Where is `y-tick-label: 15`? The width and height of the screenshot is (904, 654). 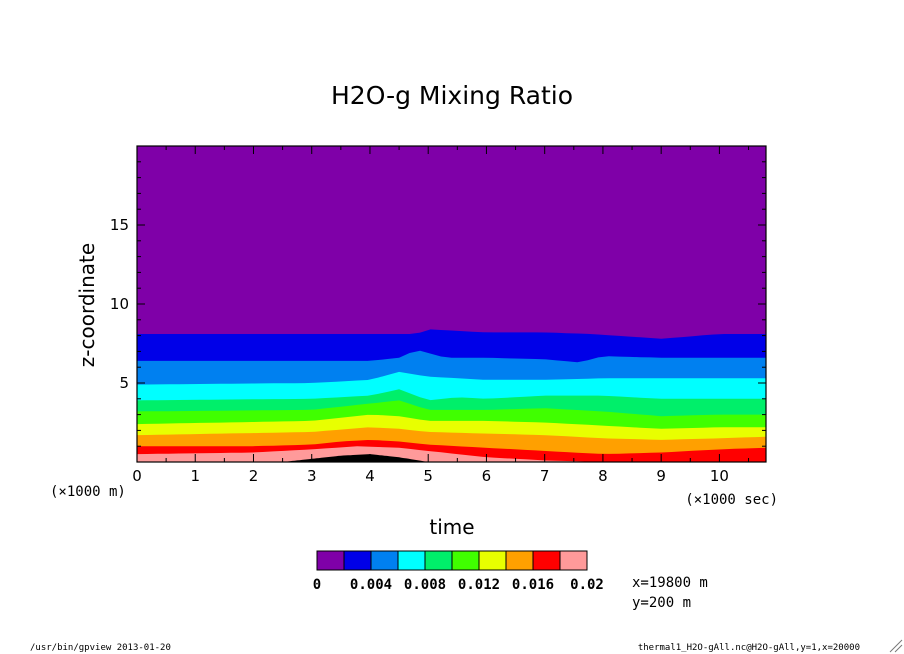 y-tick-label: 15 is located at coordinates (119, 225).